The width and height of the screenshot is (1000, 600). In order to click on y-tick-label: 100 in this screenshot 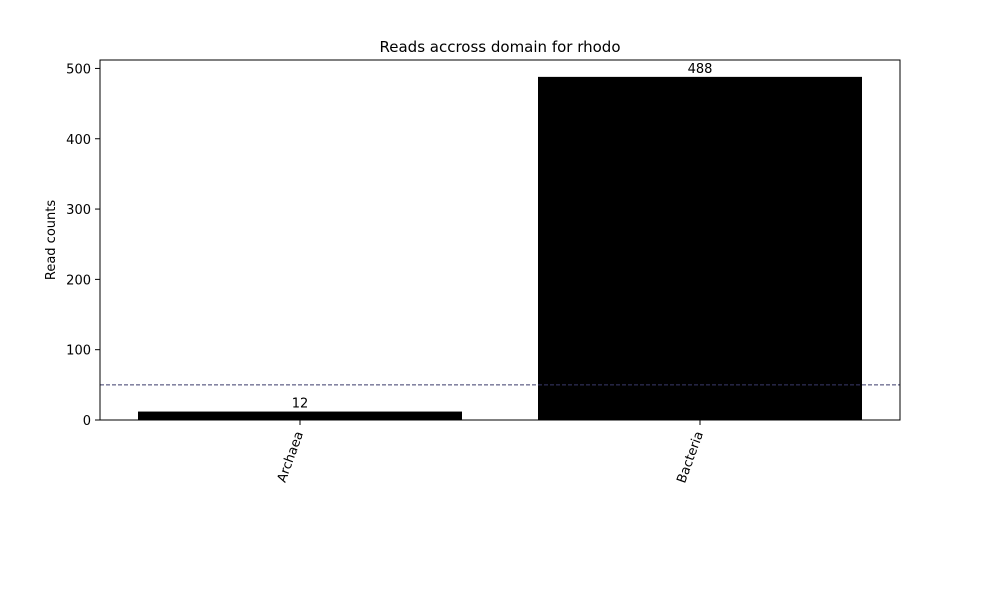, I will do `click(78, 351)`.